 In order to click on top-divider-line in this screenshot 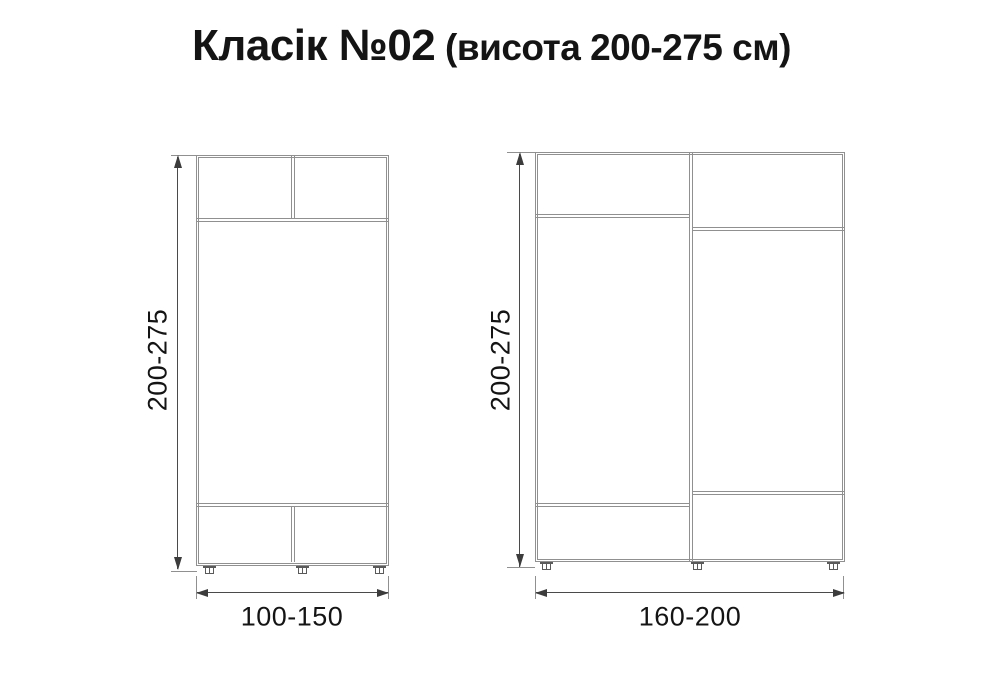, I will do `click(293, 187)`.